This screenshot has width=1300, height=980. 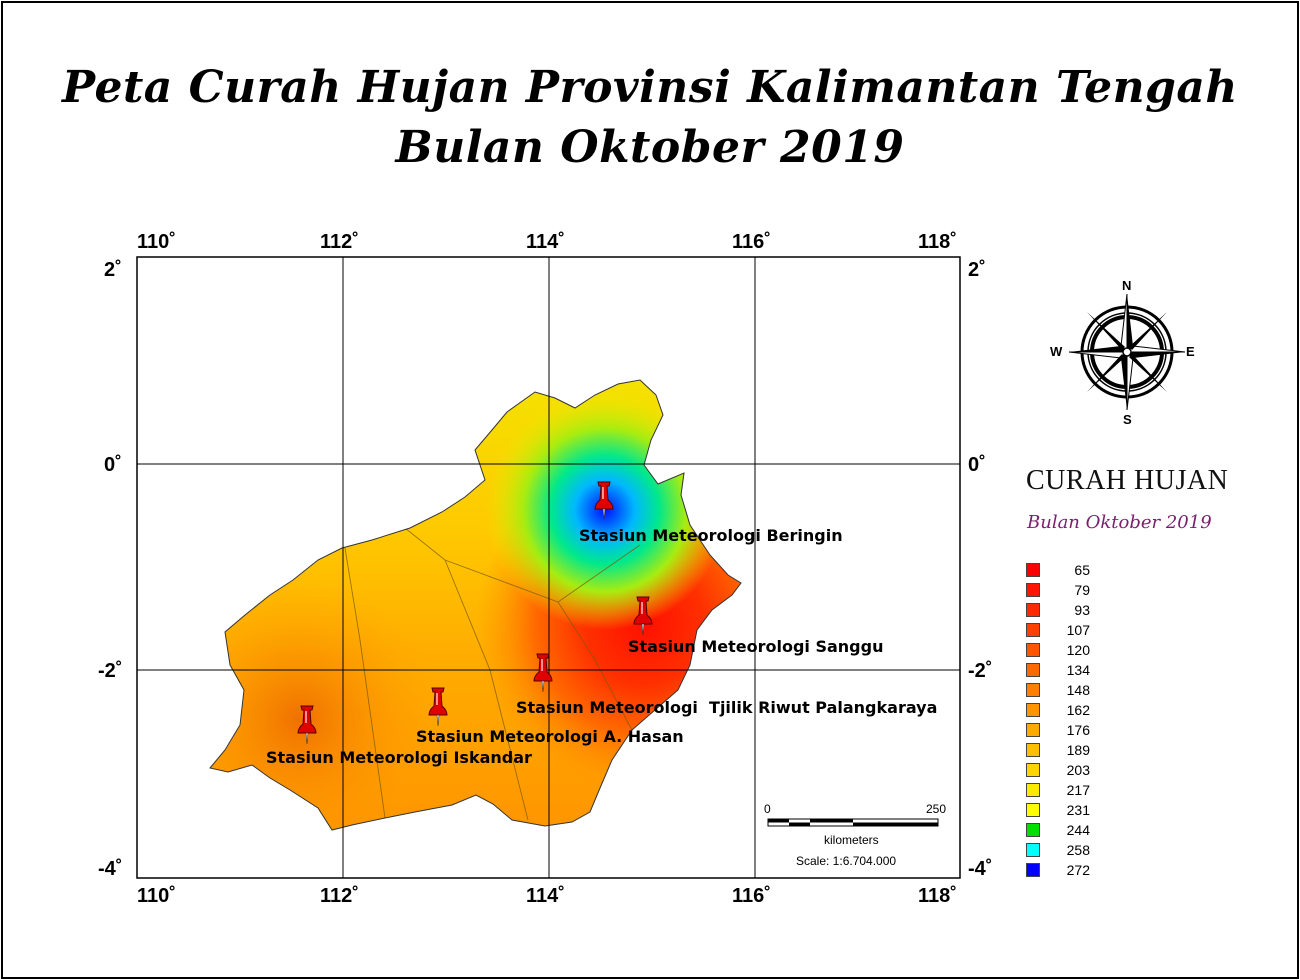 I want to click on lat-tick-minus2-right: -2˚, so click(x=980, y=670).